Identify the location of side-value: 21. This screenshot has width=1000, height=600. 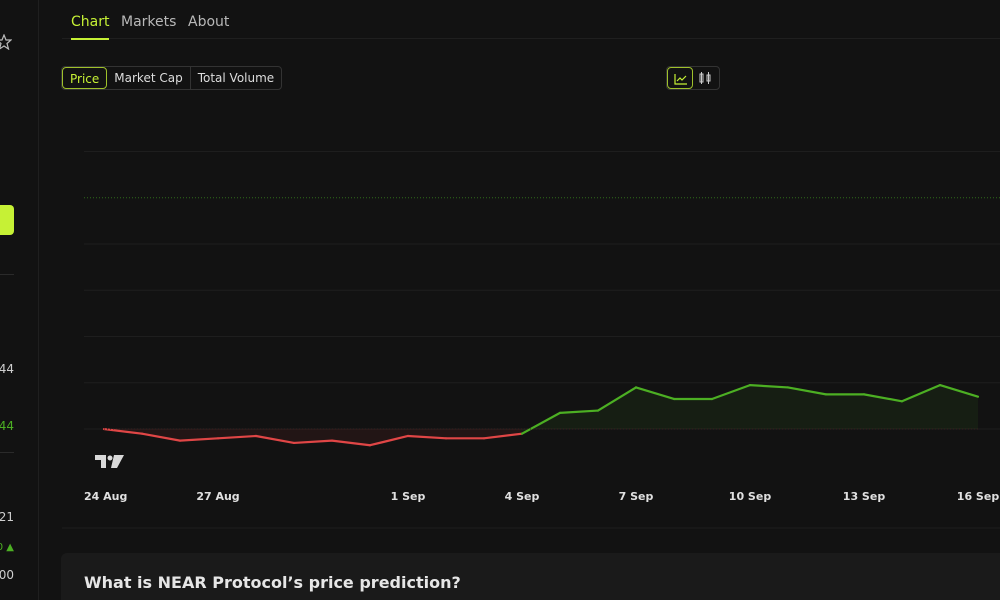
(7, 517).